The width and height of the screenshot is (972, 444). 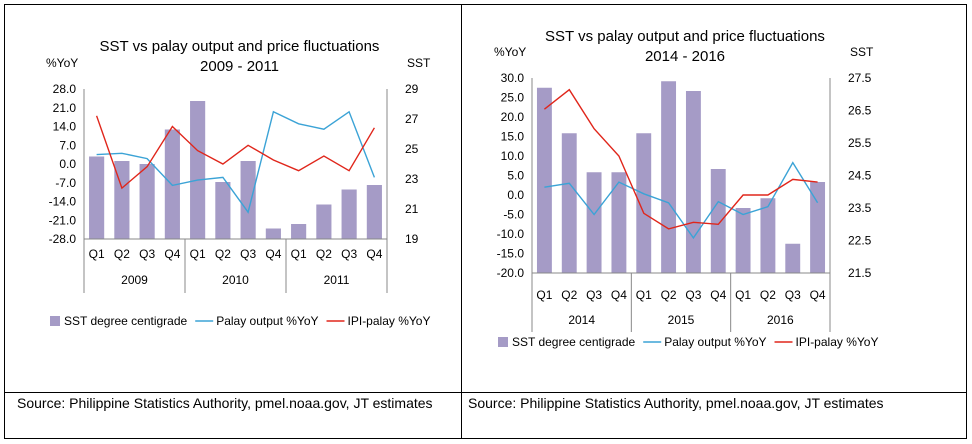 I want to click on left-tick-label: -7.0, so click(x=65, y=183).